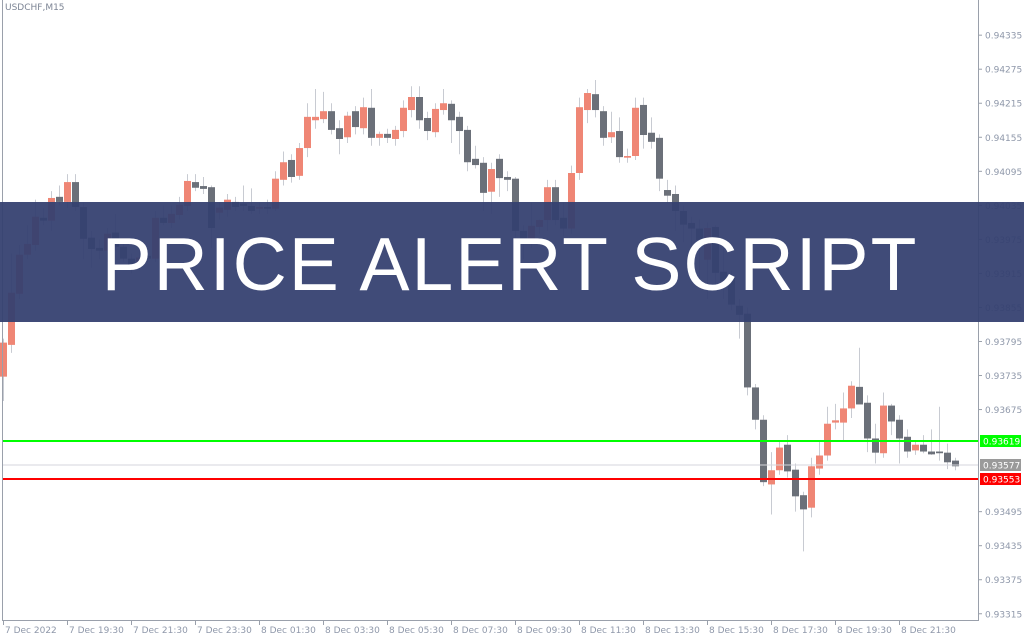 The width and height of the screenshot is (1024, 640). Describe the element at coordinates (1003, 377) in the screenshot. I see `price-tick-label: 0.93735` at that location.